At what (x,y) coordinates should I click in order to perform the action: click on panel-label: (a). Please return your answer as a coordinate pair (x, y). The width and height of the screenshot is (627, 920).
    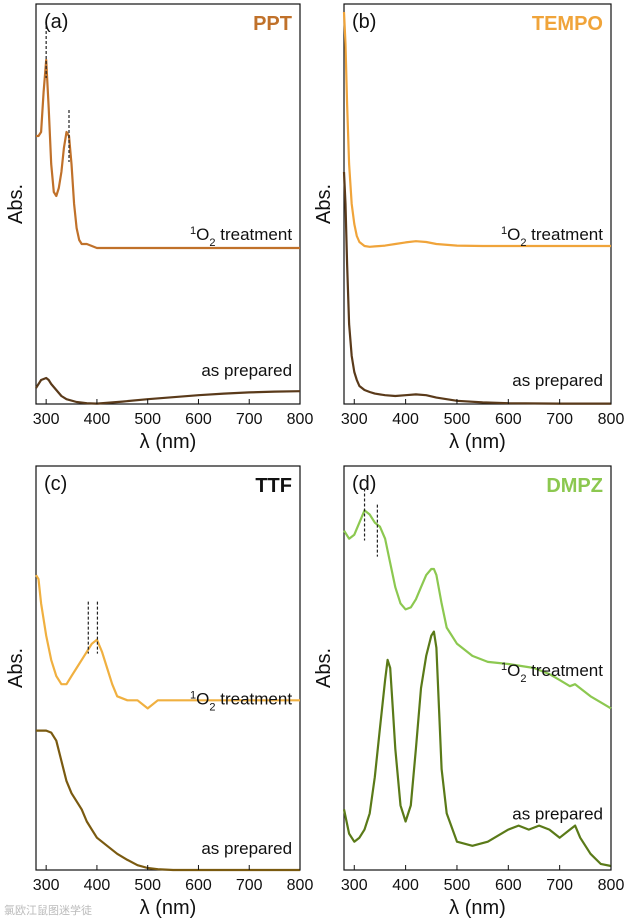
    Looking at the image, I should click on (56, 22).